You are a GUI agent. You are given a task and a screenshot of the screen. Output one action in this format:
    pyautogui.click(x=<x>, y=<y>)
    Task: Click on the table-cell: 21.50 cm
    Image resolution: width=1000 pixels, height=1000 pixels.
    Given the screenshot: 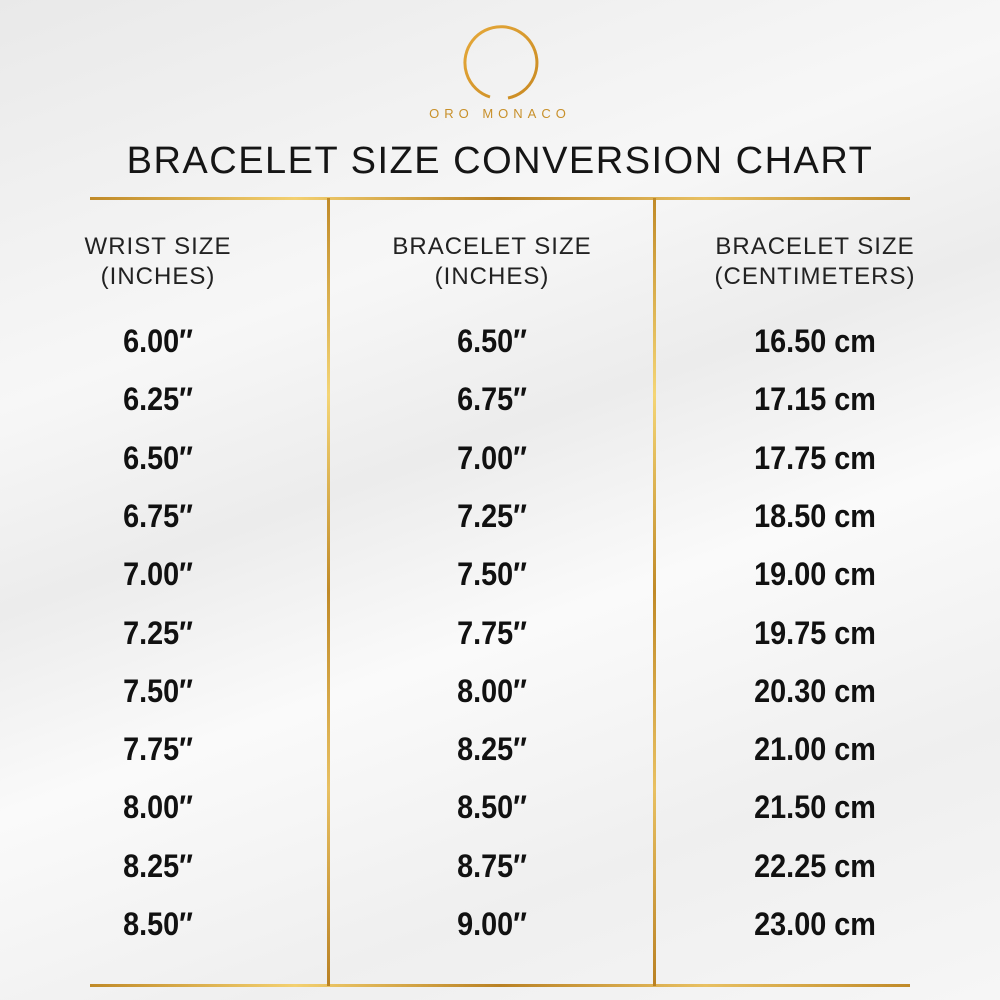 What is the action you would take?
    pyautogui.click(x=815, y=807)
    